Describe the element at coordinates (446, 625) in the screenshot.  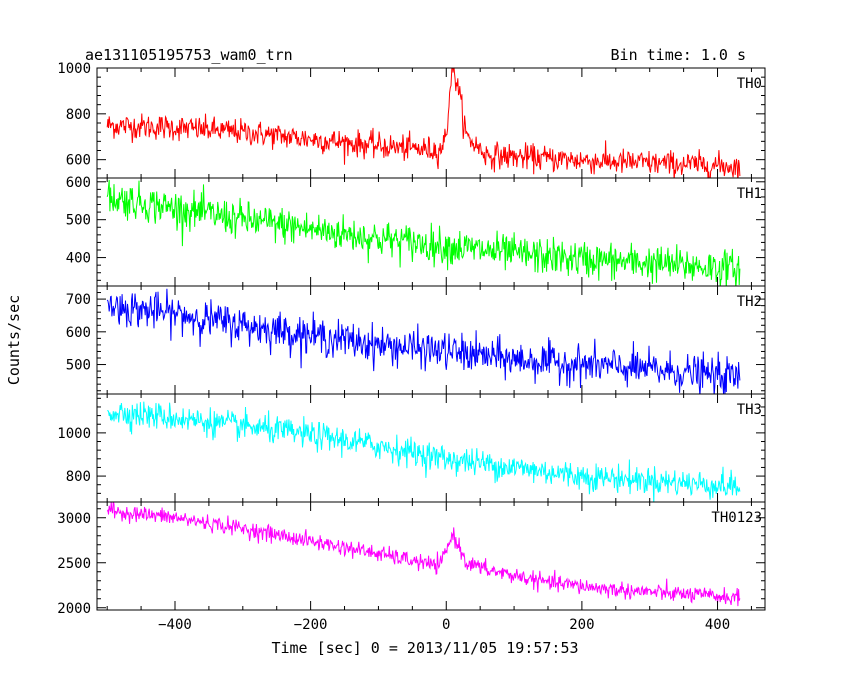
I see `x-tick-label: 0` at that location.